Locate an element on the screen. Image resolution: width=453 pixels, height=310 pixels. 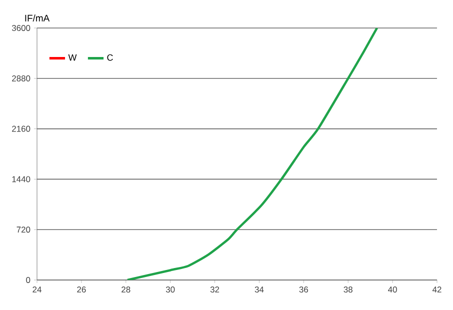
x-tick-label: 28 is located at coordinates (126, 289).